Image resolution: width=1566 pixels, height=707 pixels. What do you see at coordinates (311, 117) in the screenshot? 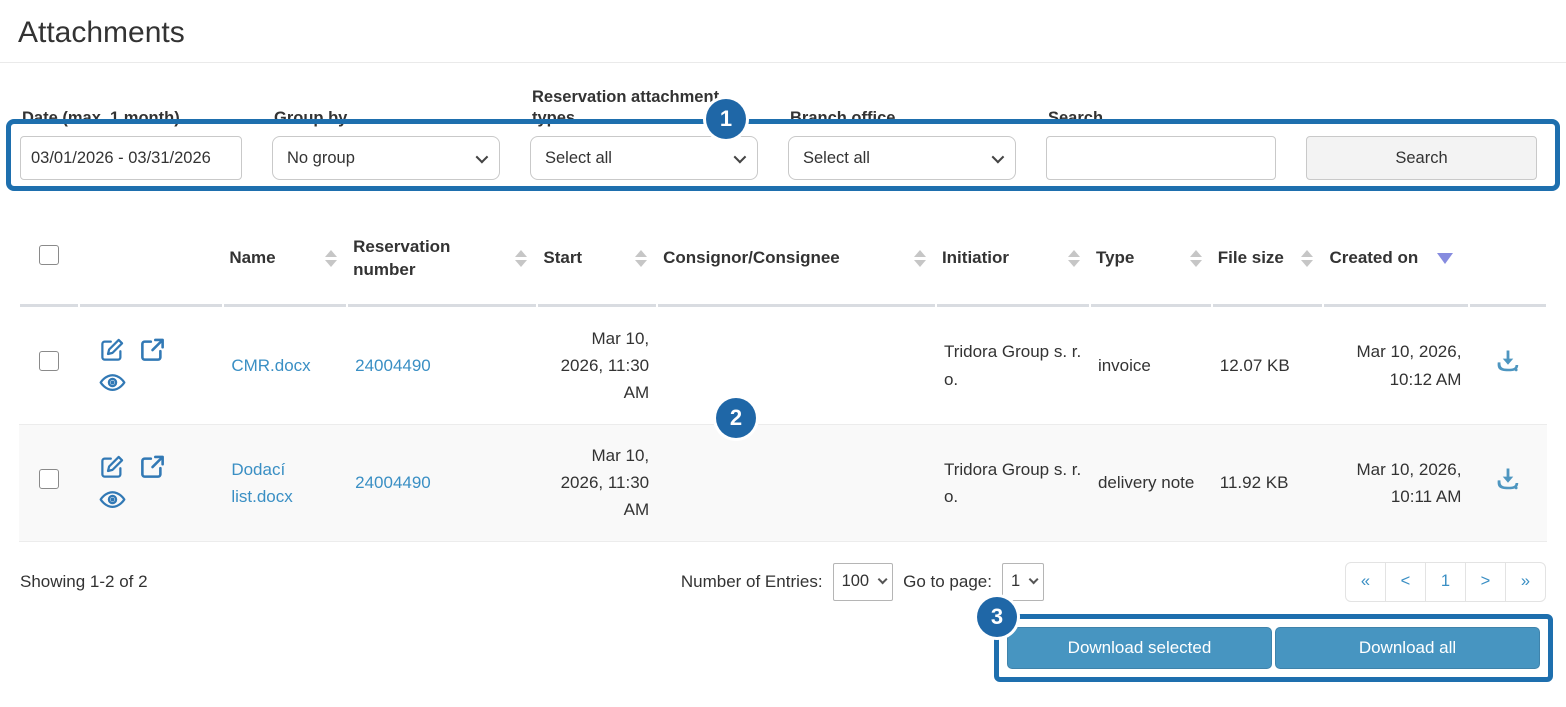
I see `group-by-label: Group by` at bounding box center [311, 117].